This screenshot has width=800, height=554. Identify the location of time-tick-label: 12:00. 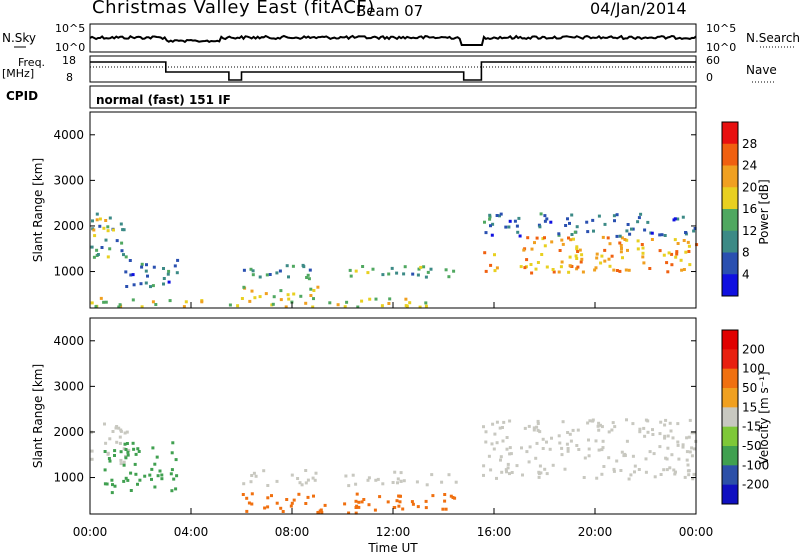
(393, 532).